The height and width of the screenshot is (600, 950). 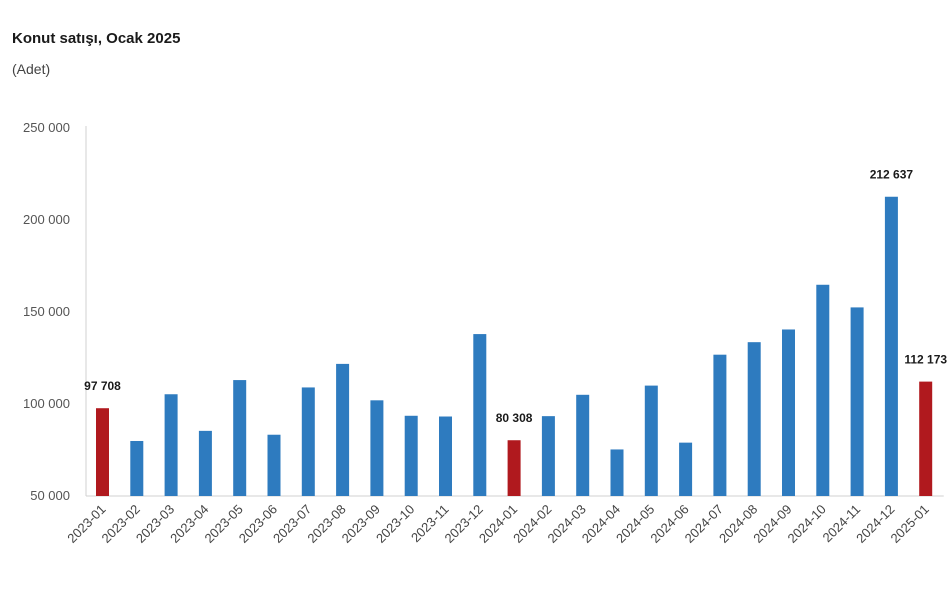 I want to click on y-tick-label: 100 000, so click(x=46, y=403).